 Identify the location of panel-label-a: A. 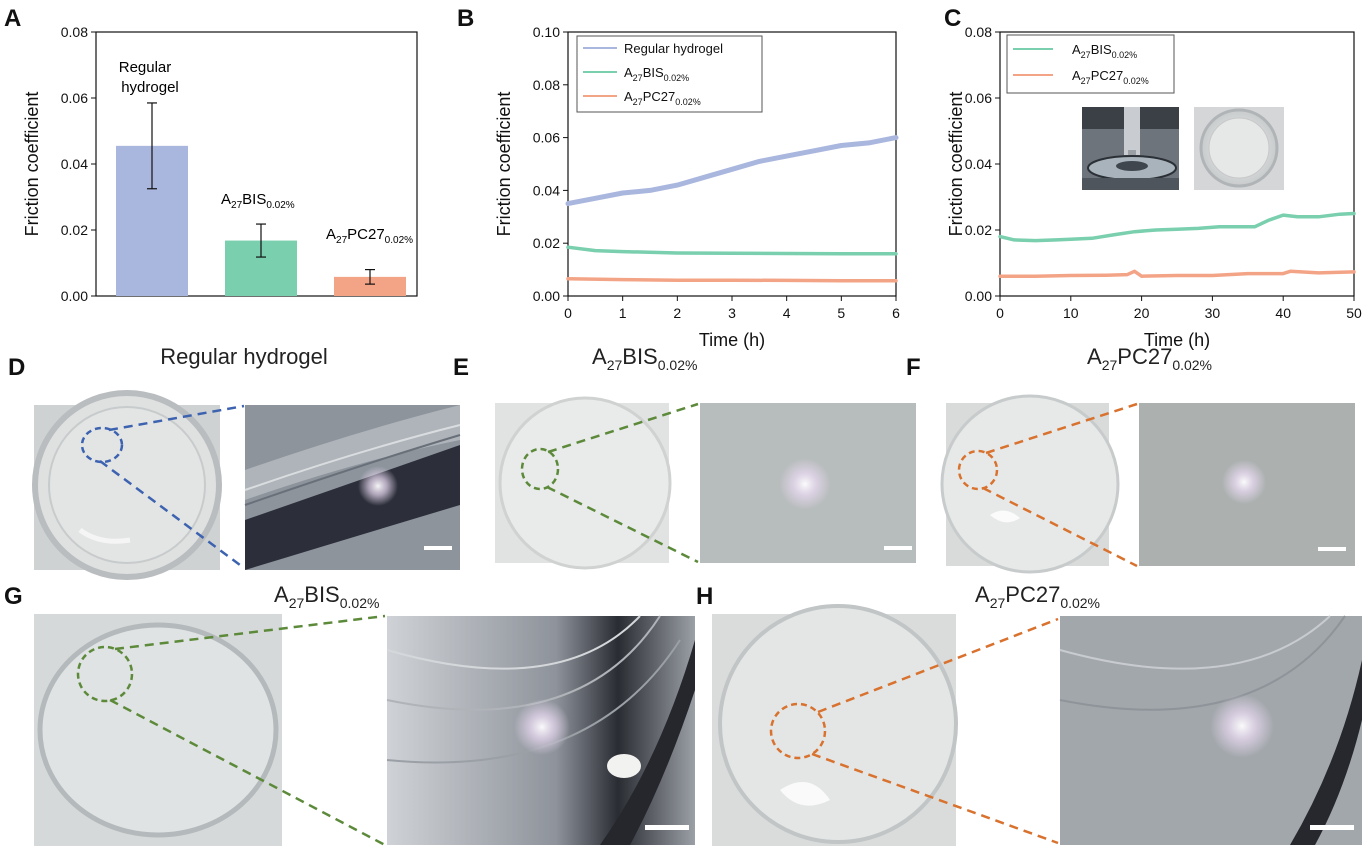
(12, 18).